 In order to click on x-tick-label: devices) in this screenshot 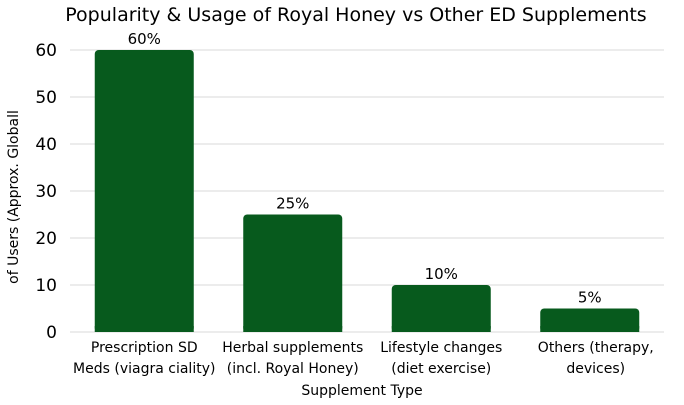, I will do `click(595, 369)`.